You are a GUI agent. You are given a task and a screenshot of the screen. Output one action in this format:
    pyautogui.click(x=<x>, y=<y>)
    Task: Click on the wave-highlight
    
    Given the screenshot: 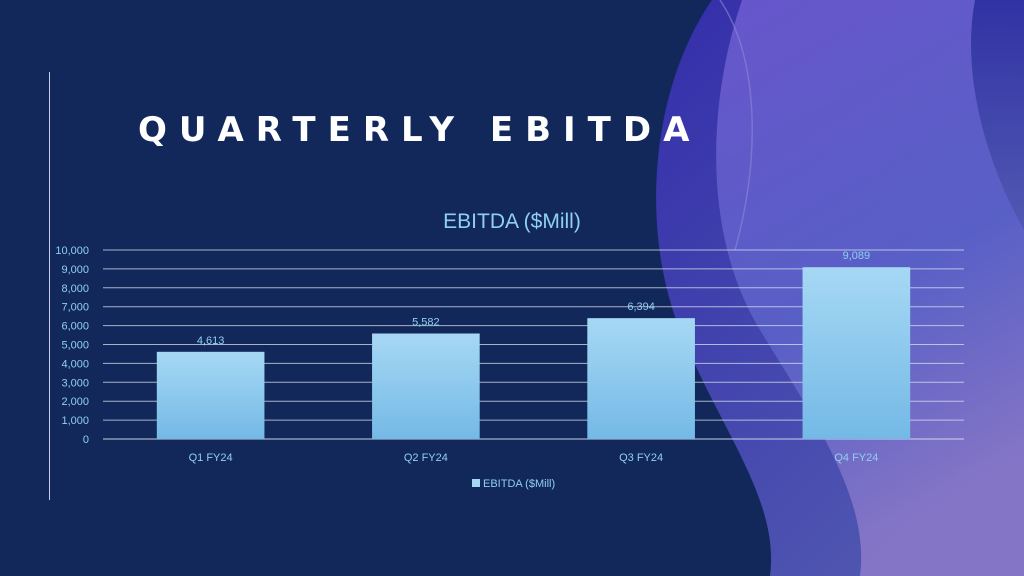 What is the action you would take?
    pyautogui.click(x=736, y=125)
    